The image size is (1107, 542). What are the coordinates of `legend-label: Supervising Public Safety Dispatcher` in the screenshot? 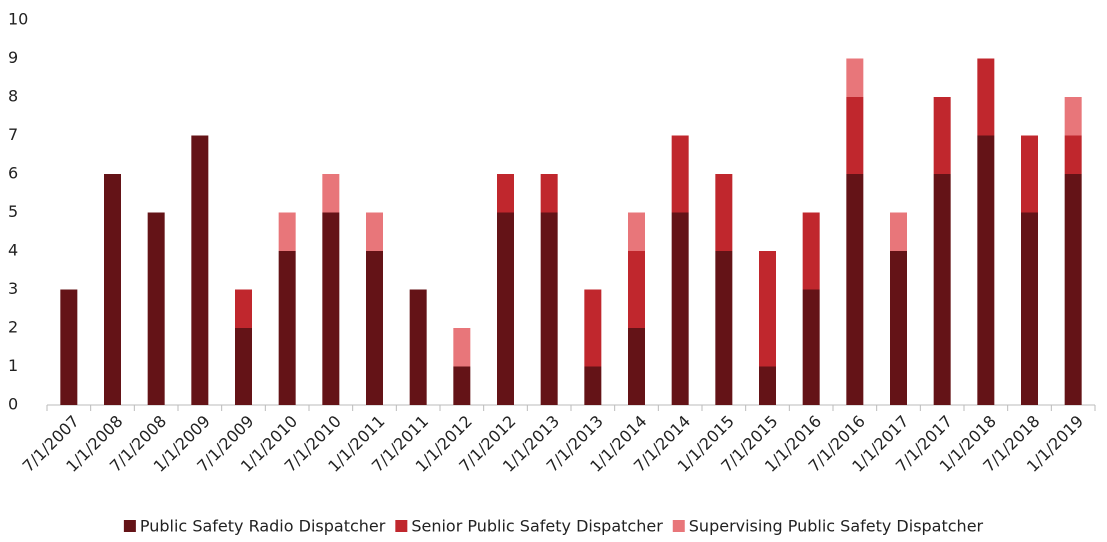 It's located at (836, 526).